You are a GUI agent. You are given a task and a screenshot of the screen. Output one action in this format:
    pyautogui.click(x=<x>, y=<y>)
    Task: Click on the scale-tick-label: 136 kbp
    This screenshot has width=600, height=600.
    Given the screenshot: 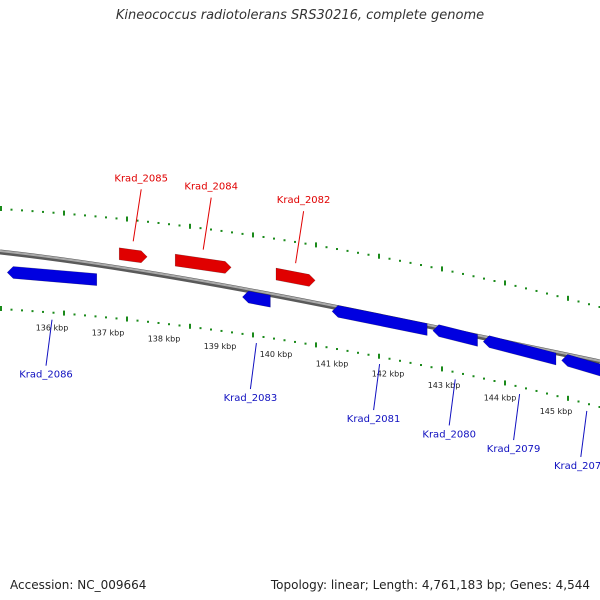 What is the action you would take?
    pyautogui.click(x=52, y=328)
    